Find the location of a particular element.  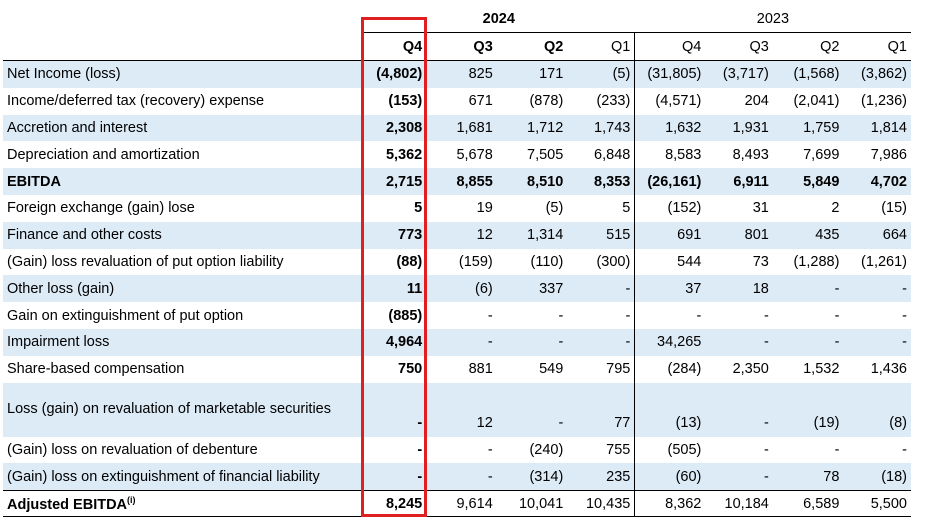

table-cell: 10,041 is located at coordinates (532, 503).